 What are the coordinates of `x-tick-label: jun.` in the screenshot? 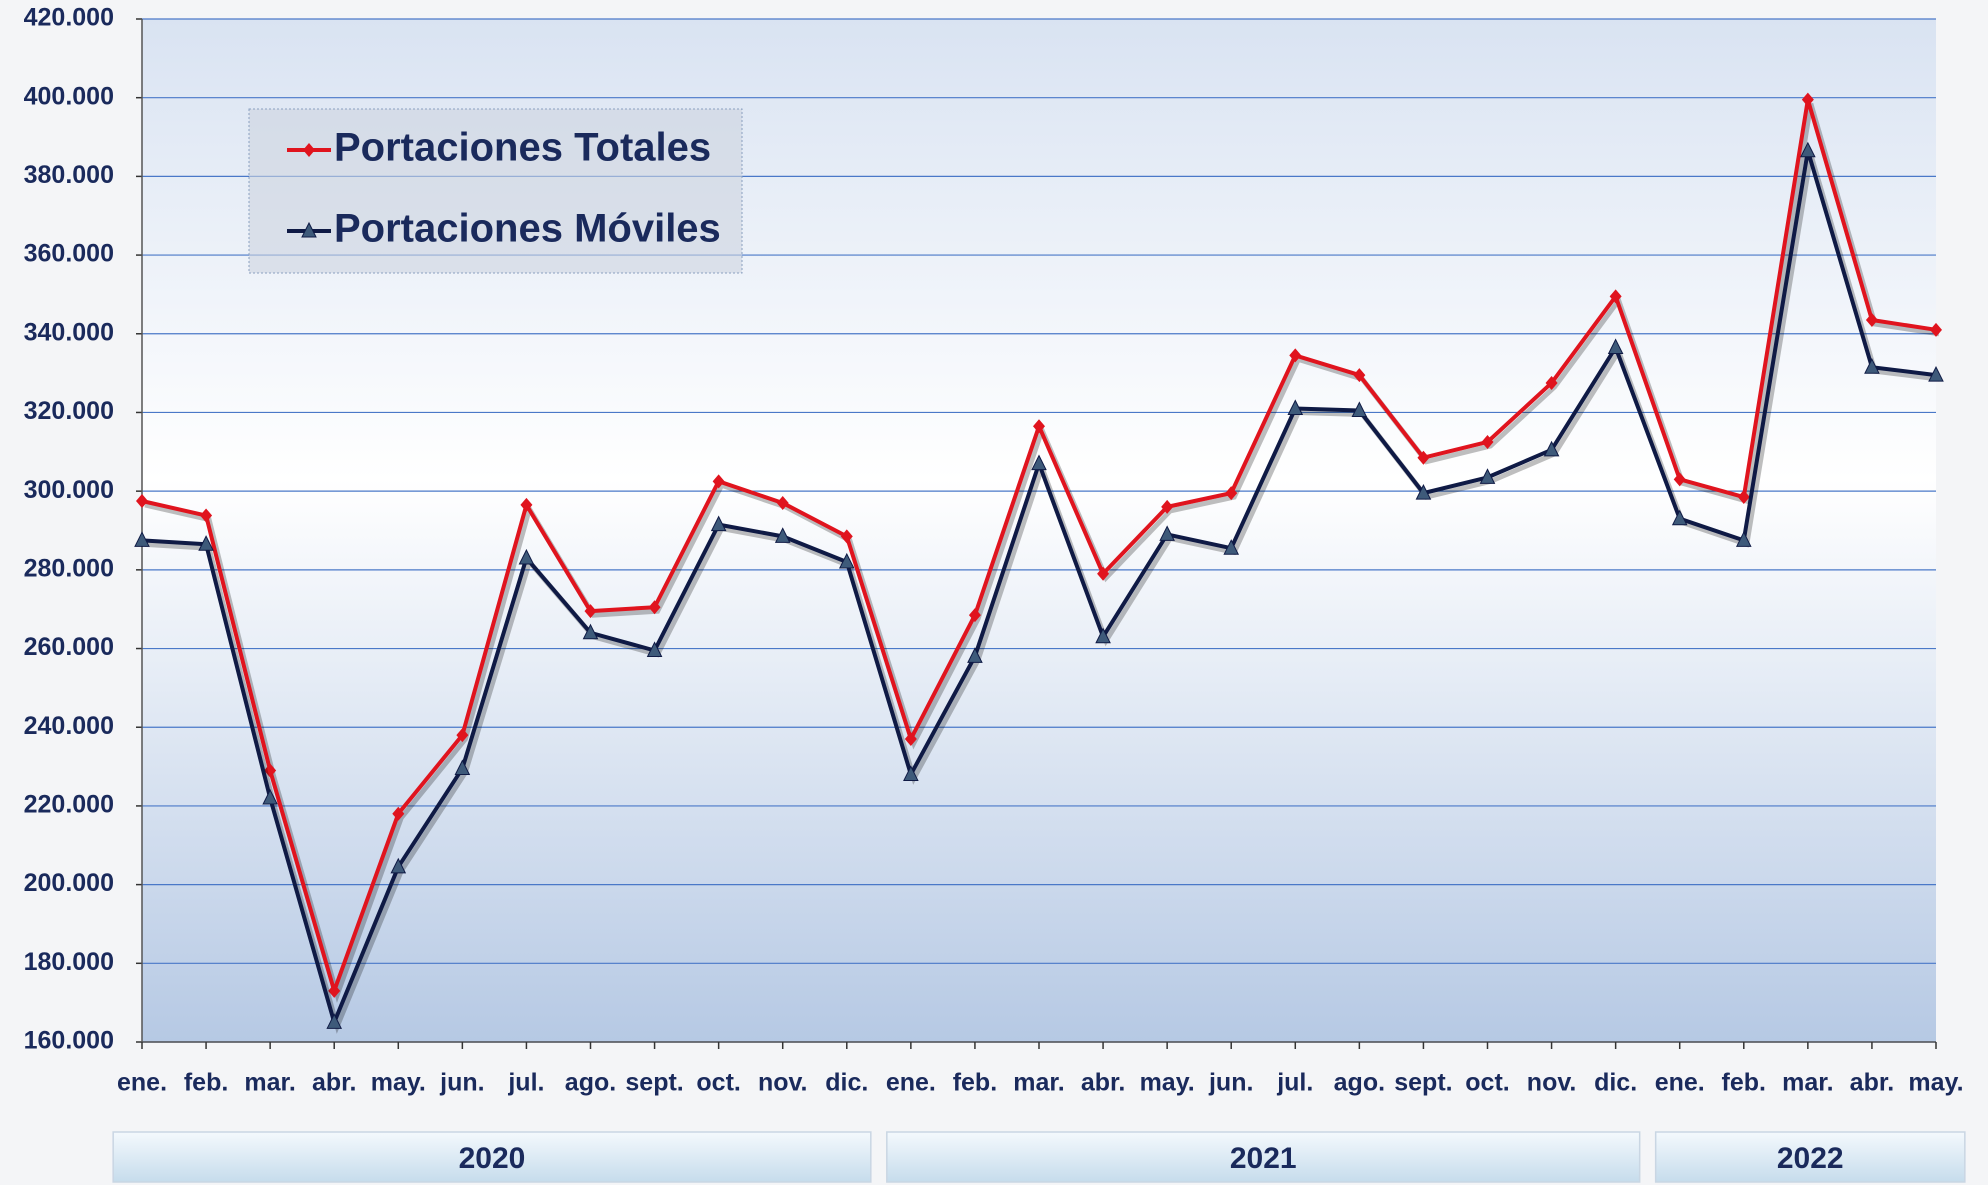 It's located at (1230, 1083).